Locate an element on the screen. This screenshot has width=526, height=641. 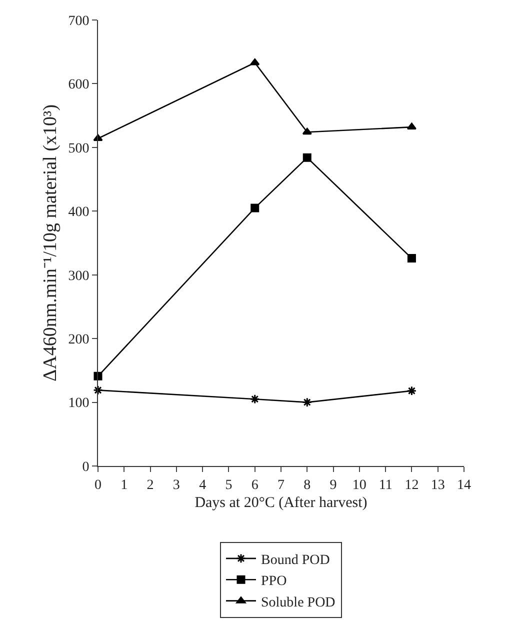
legend-label: Bound POD is located at coordinates (295, 560).